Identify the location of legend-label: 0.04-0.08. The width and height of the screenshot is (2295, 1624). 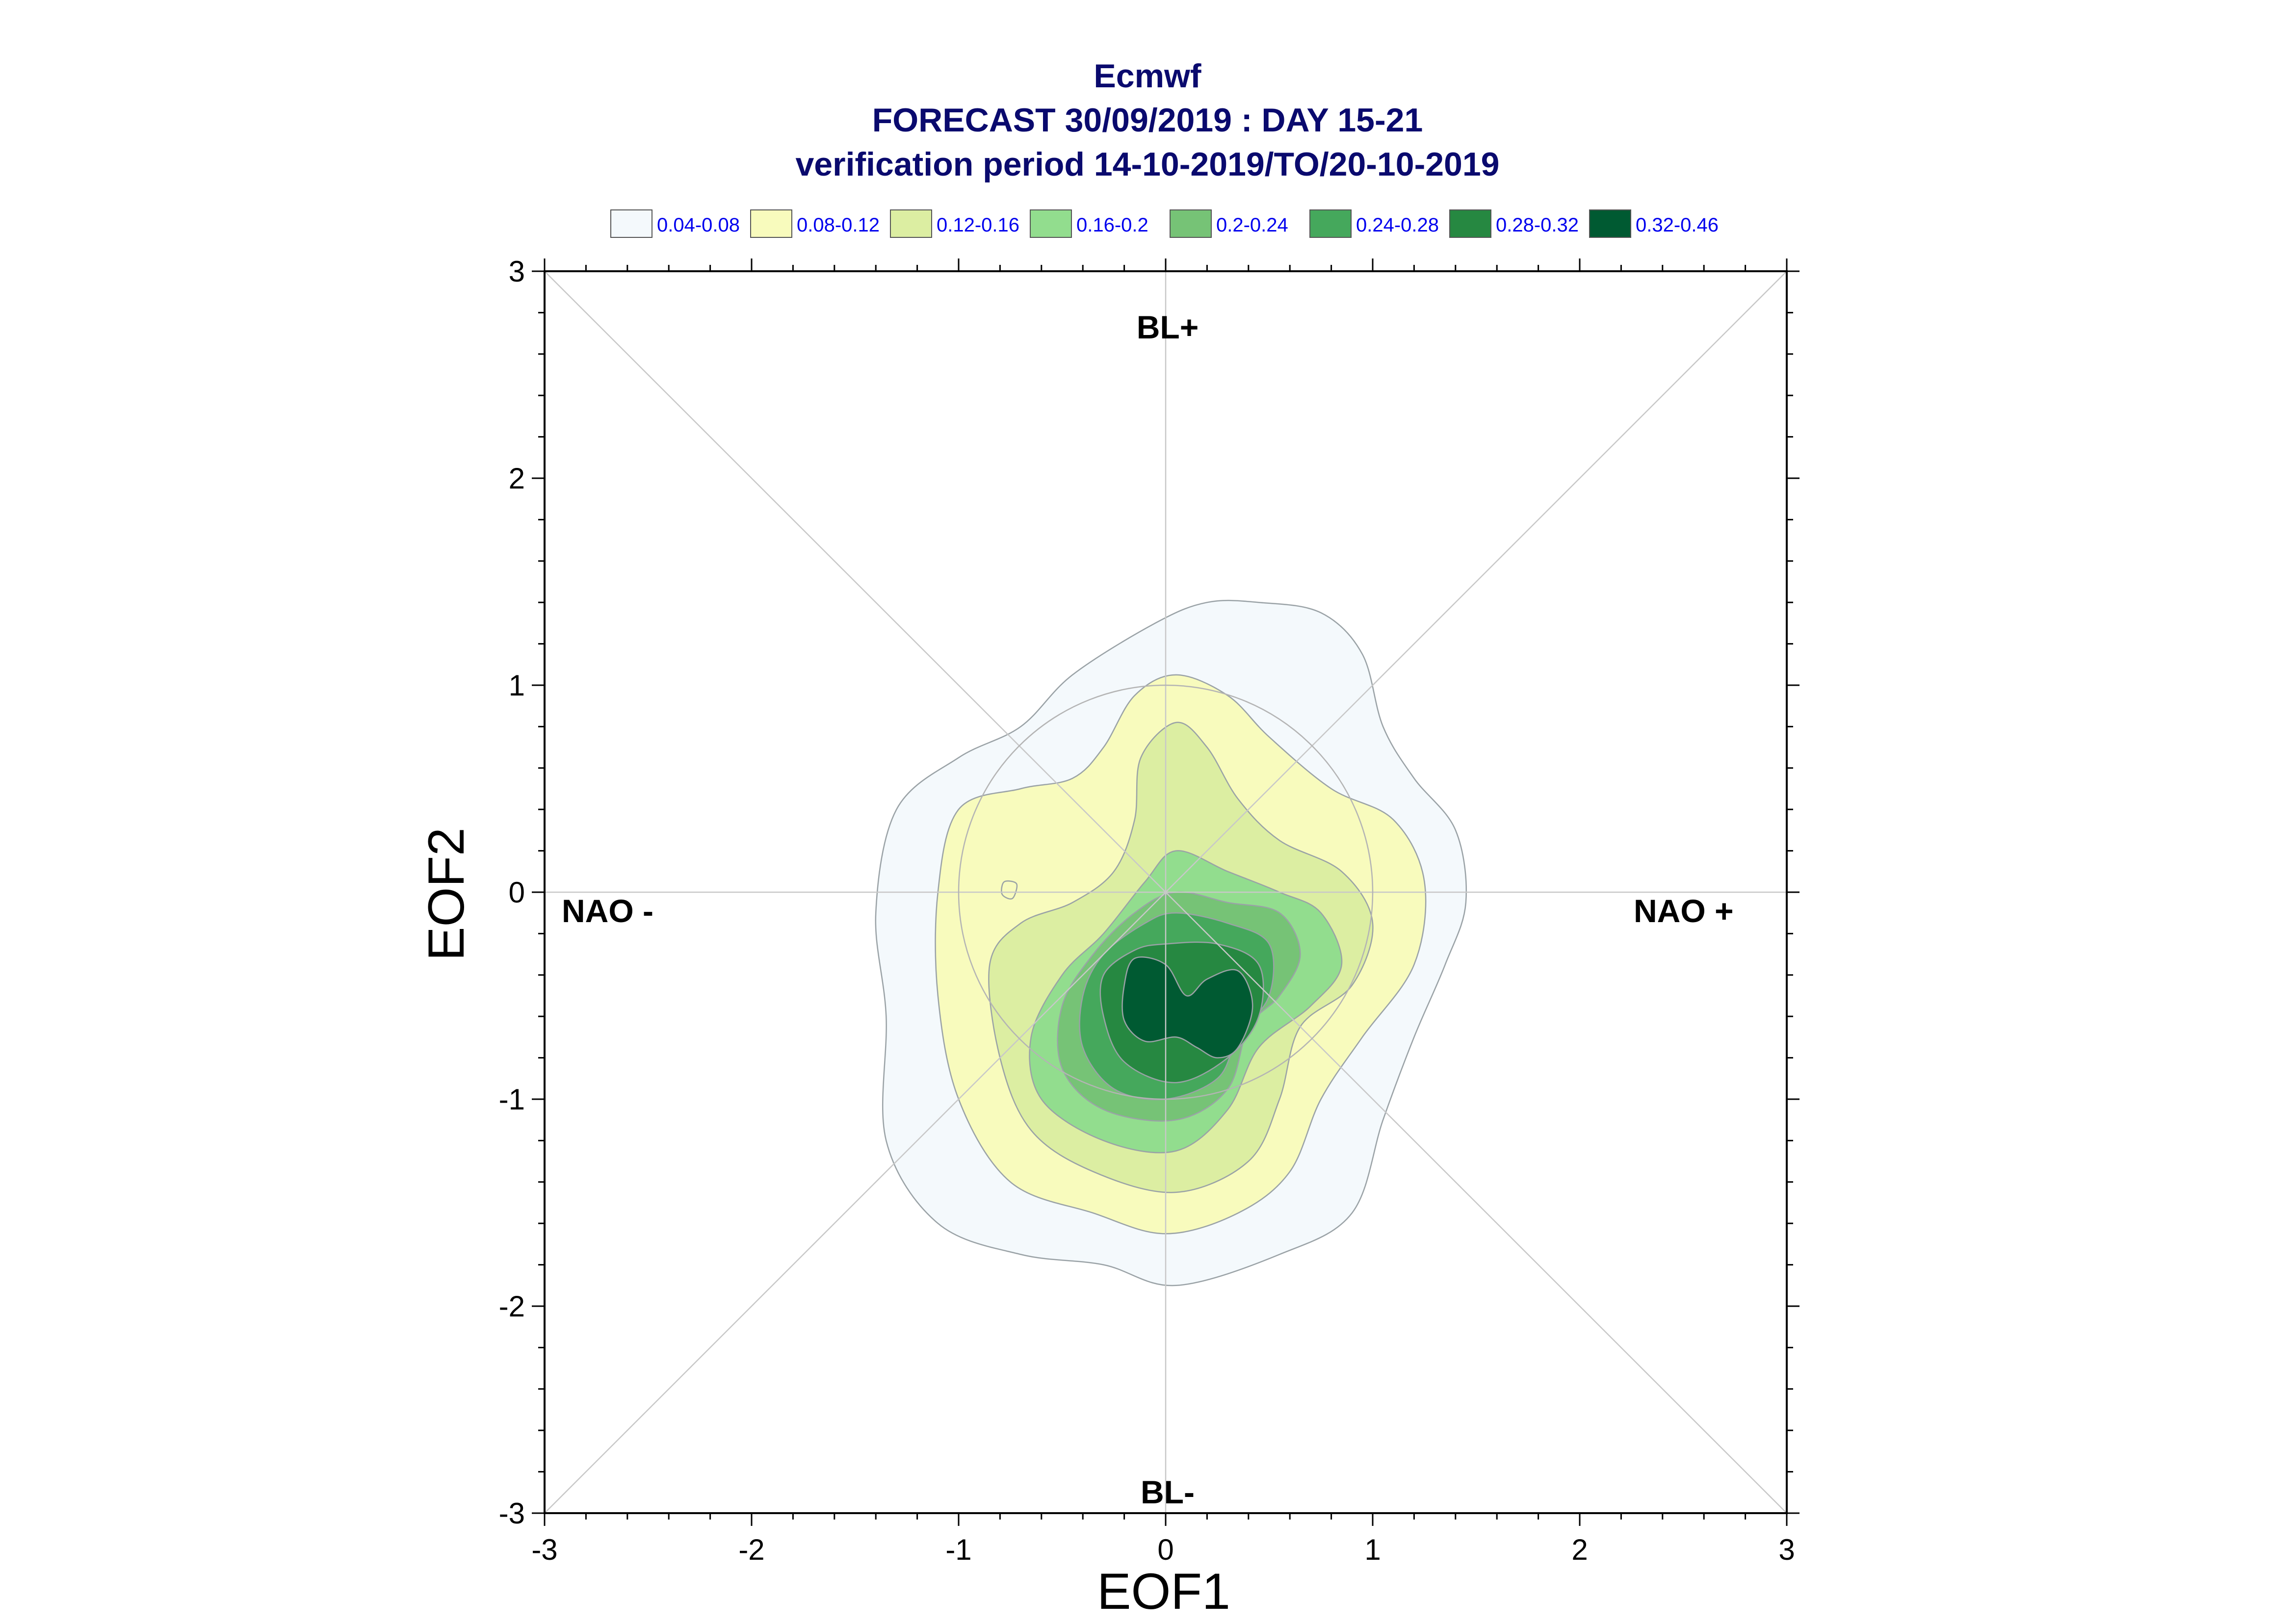
(699, 225).